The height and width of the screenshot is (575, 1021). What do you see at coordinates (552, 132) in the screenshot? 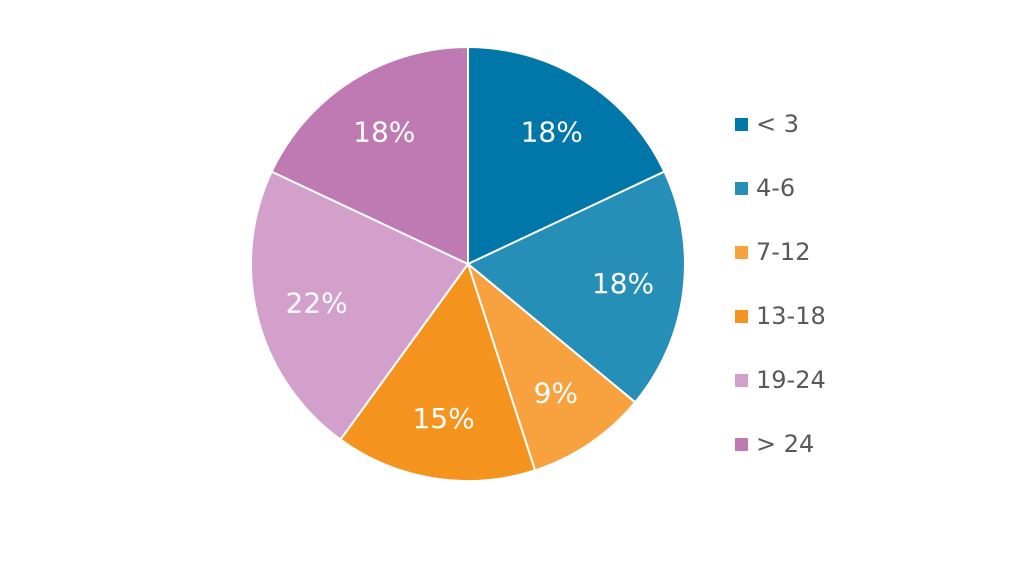
I see `data-label-1: 18%` at bounding box center [552, 132].